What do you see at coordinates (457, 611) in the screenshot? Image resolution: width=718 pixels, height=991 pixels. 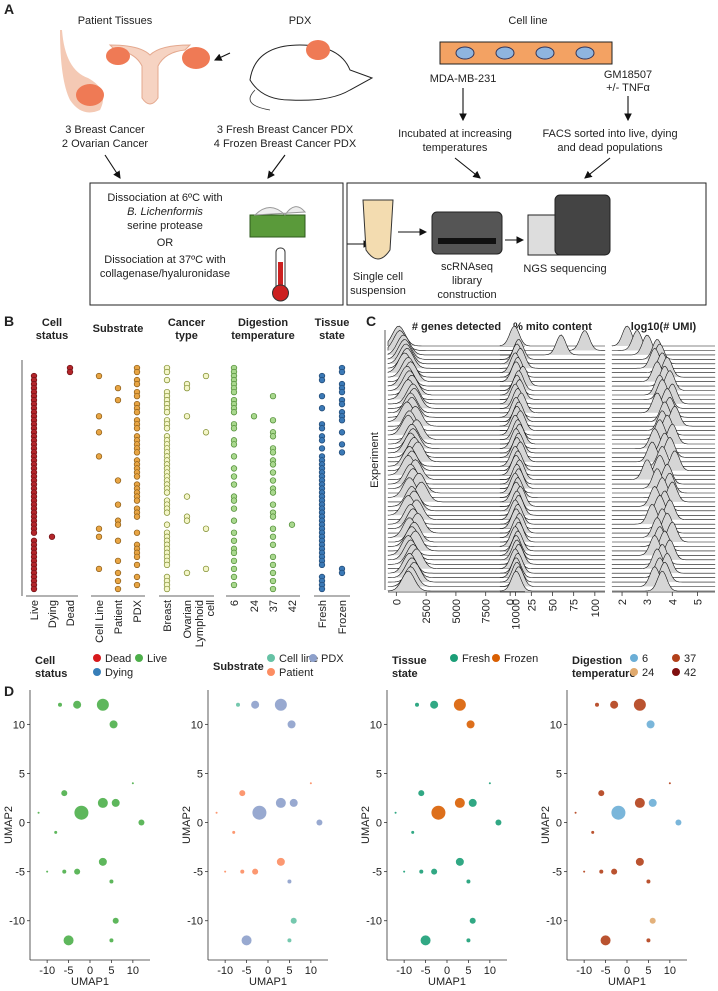 I see `x-tick-label: 5000` at bounding box center [457, 611].